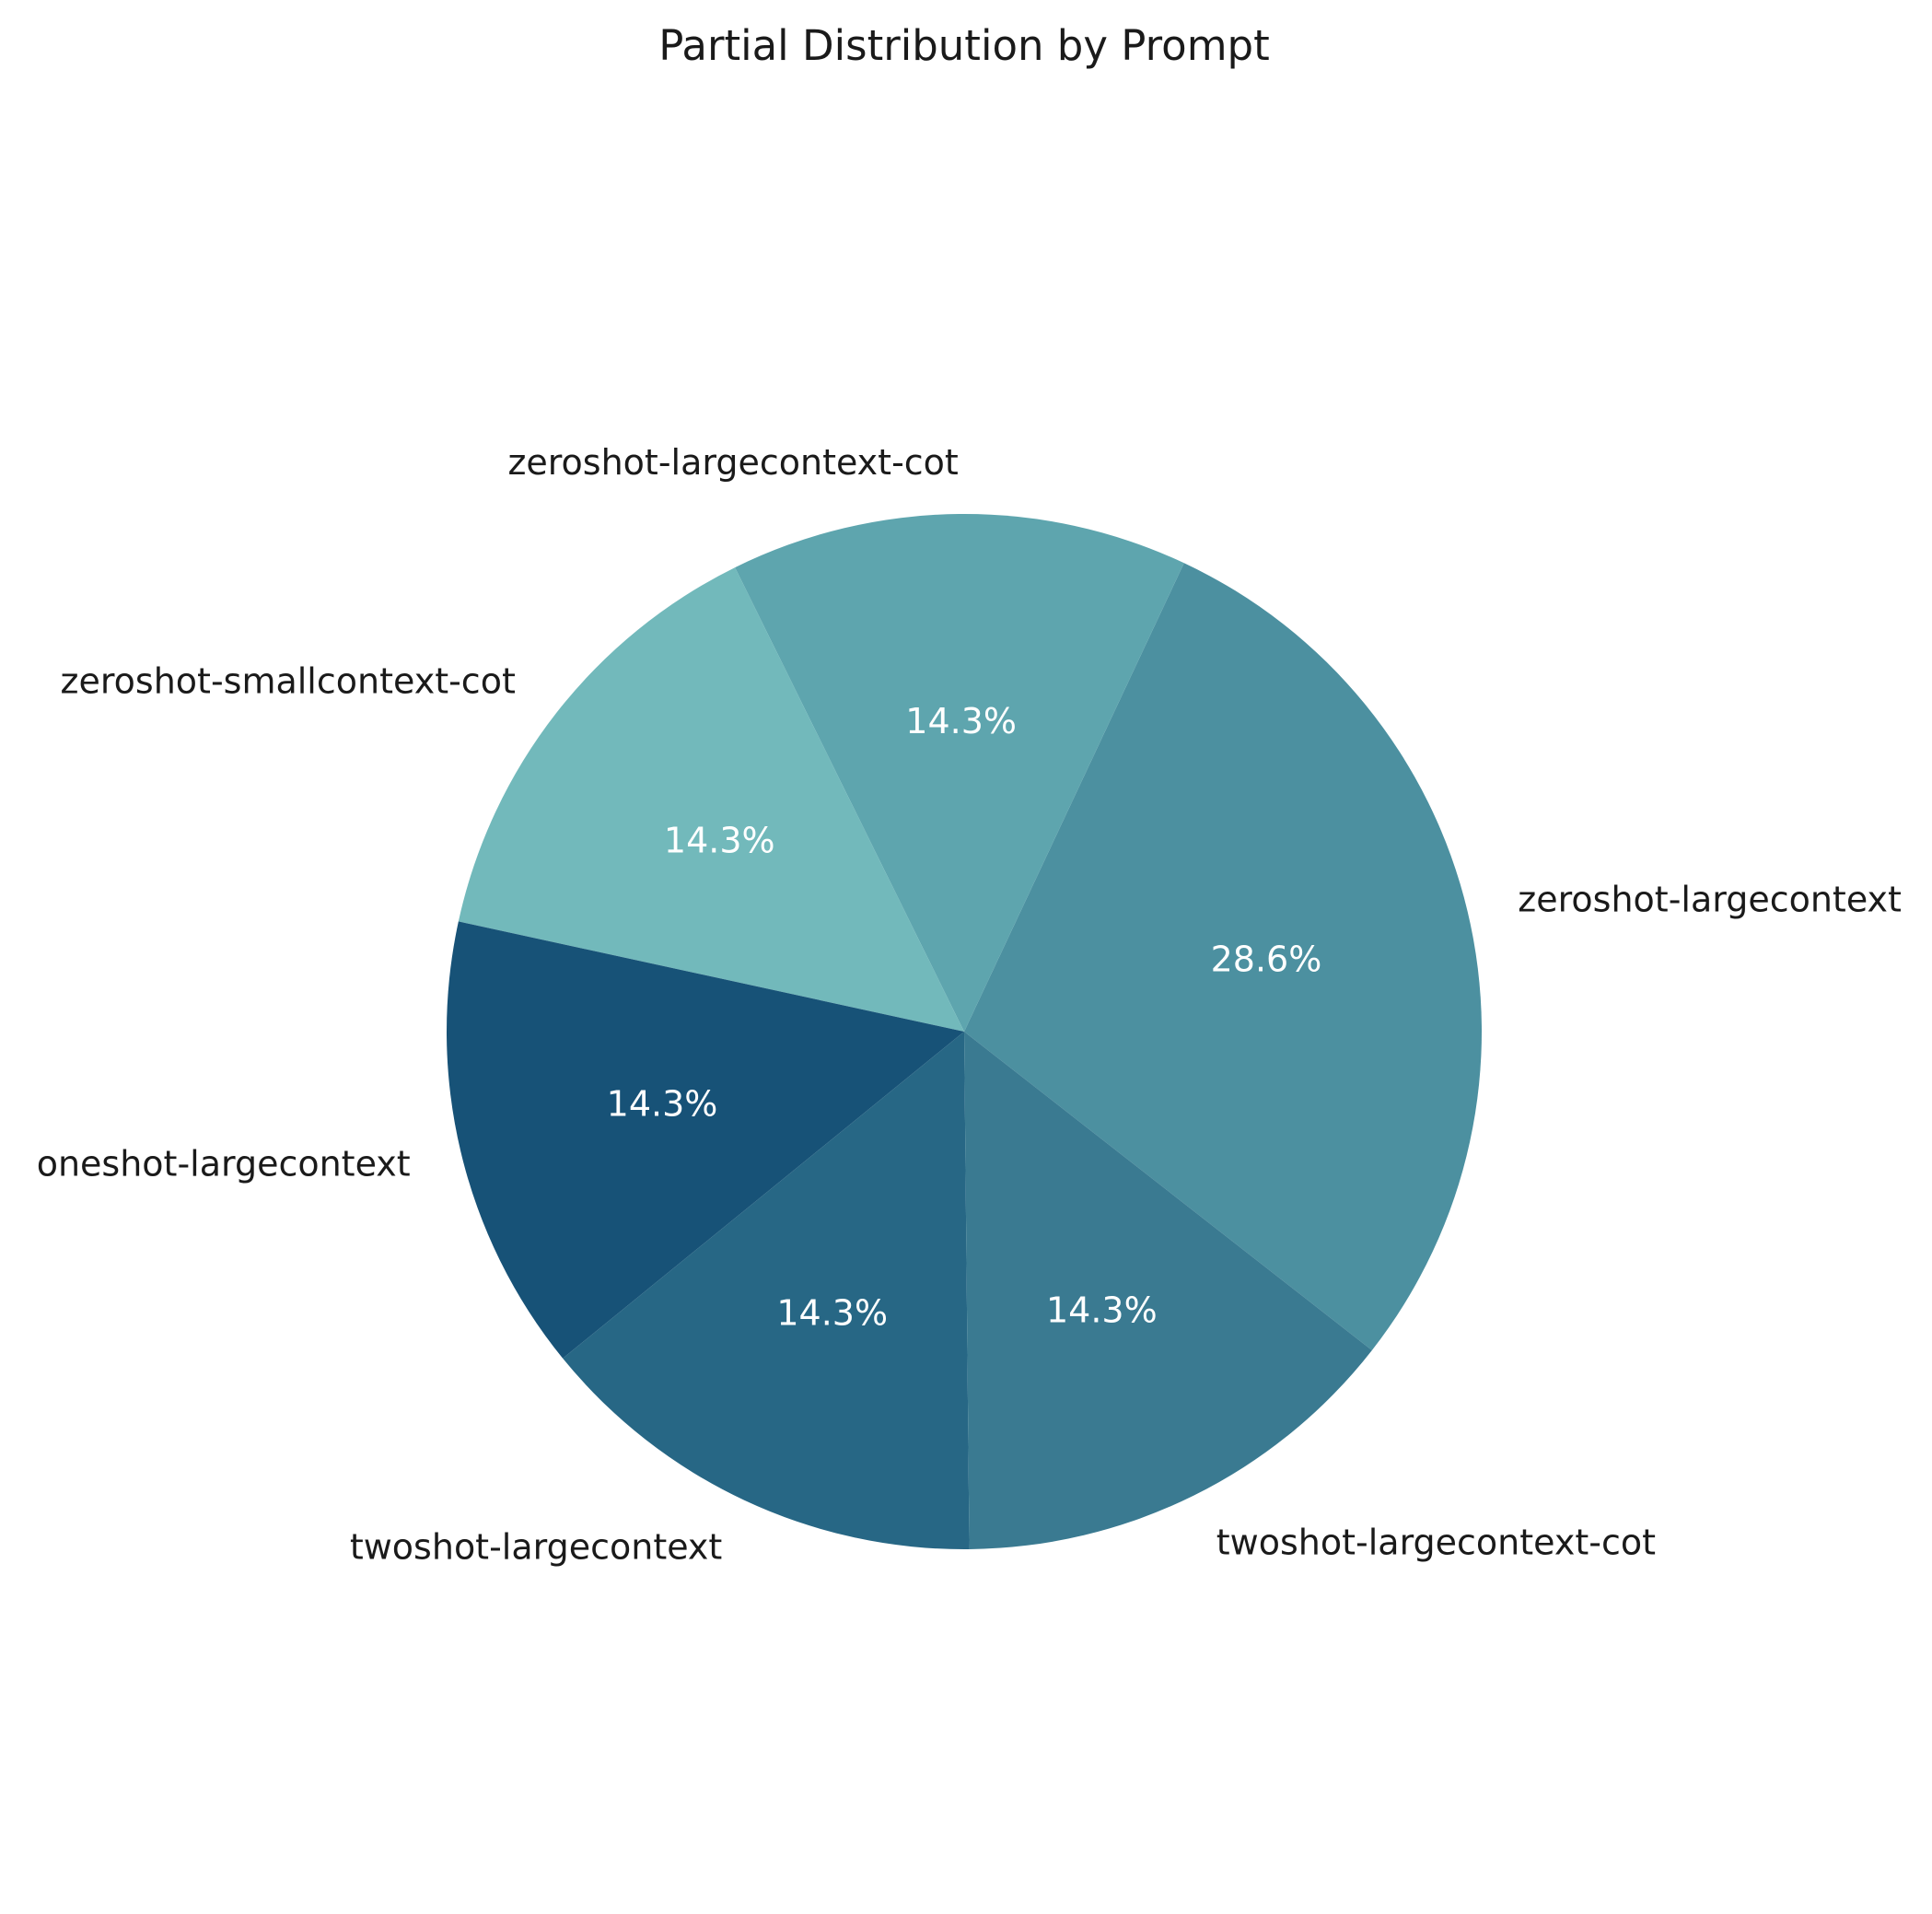 The height and width of the screenshot is (1914, 1932). I want to click on pie-slice-oneshot-largecontext, so click(705, 1140).